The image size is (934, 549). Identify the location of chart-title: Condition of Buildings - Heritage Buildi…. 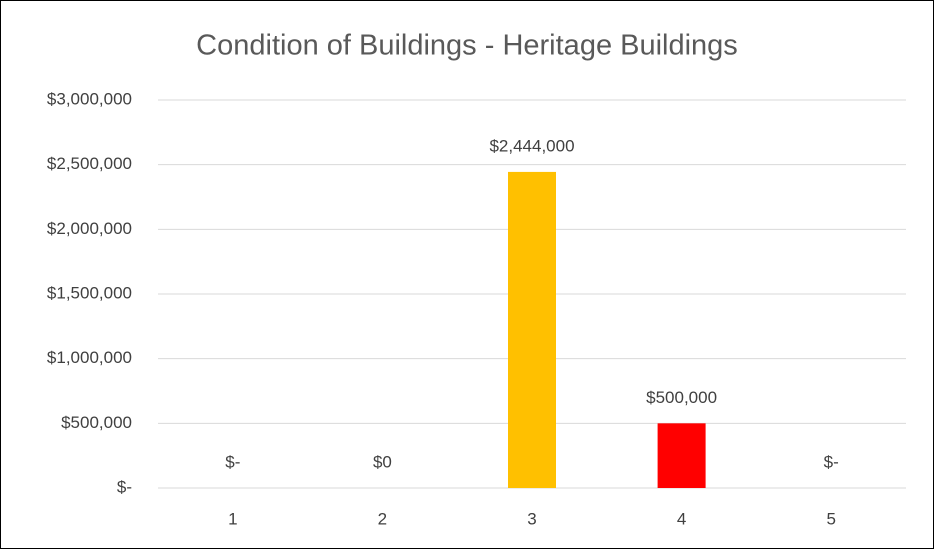
(467, 46).